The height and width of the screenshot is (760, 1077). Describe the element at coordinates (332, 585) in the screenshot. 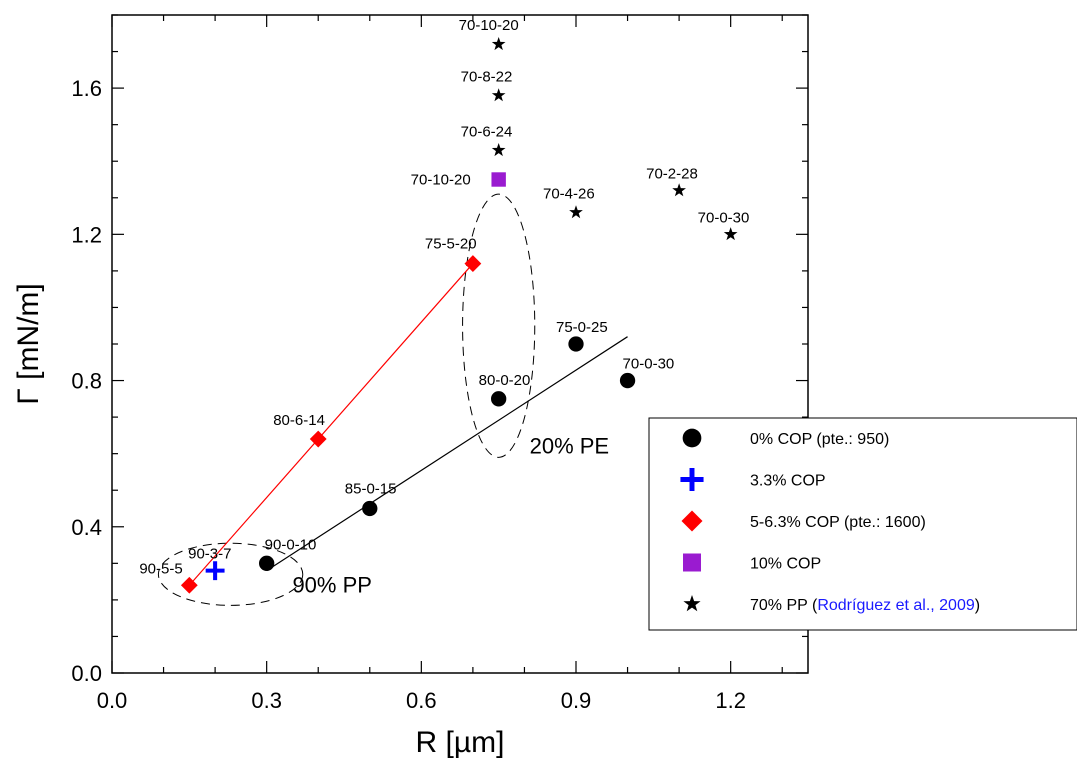

I see `region-annotation: 90% PP` at that location.